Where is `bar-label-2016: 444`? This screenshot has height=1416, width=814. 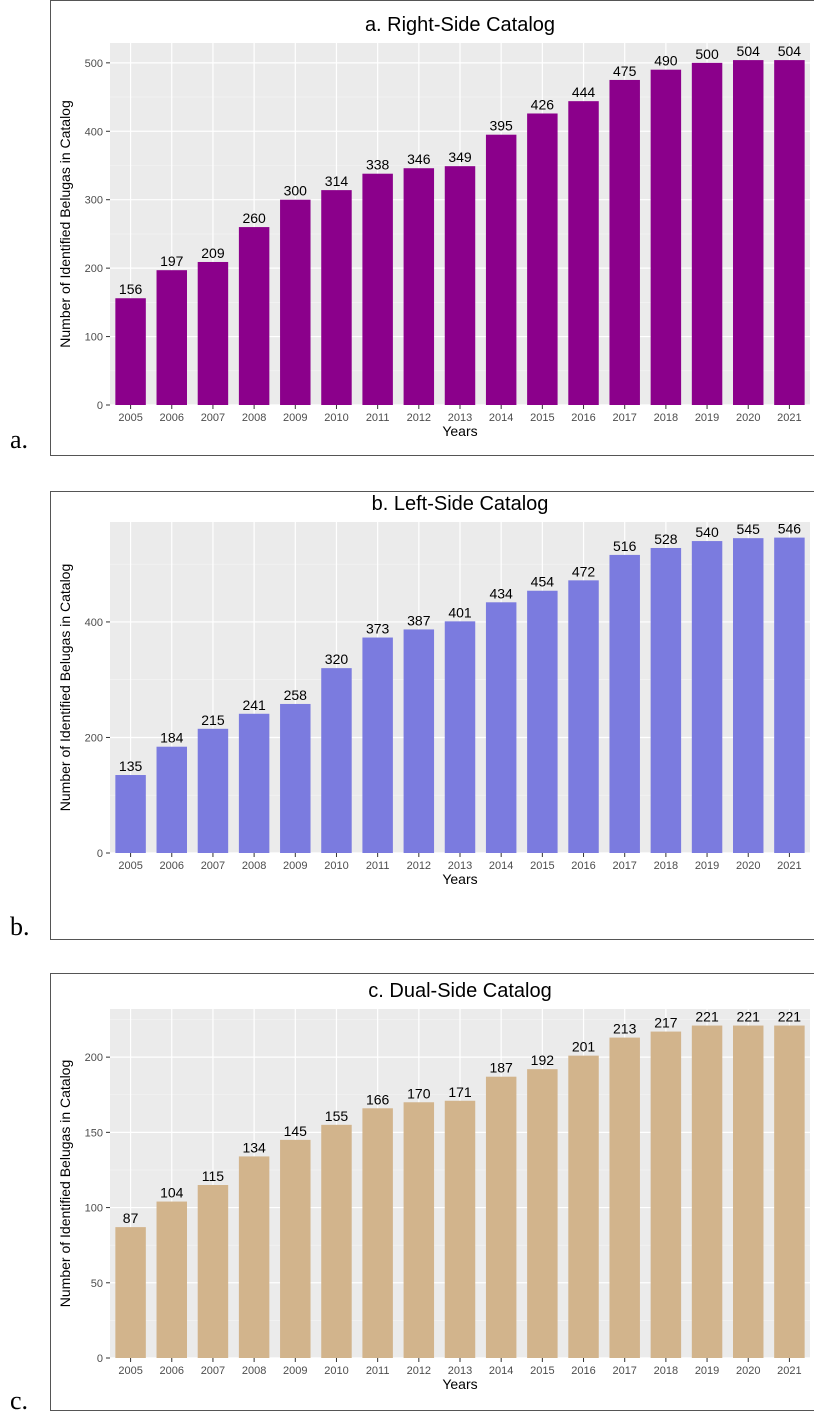
bar-label-2016: 444 is located at coordinates (584, 92).